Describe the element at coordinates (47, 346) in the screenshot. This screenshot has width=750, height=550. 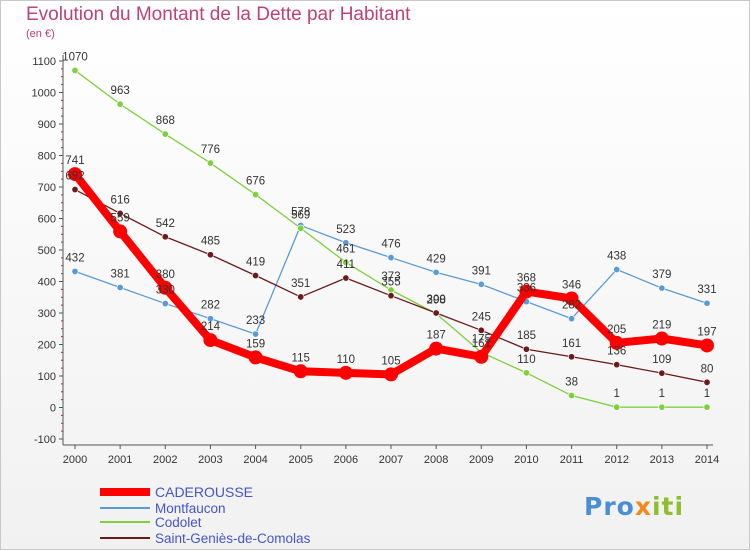
I see `y-tick-label: 200` at that location.